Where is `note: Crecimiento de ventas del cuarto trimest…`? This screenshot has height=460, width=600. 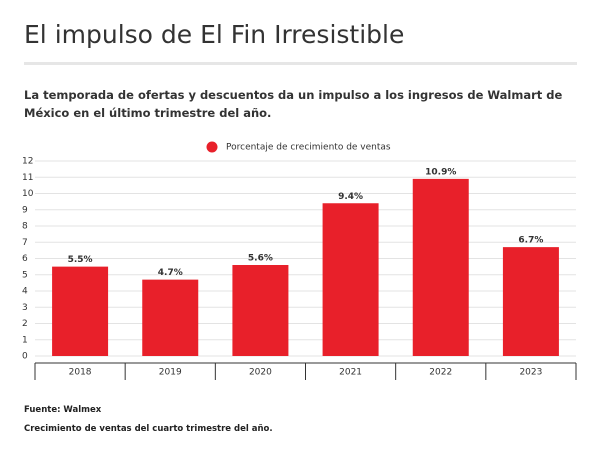 note: Crecimiento de ventas del cuarto trimest… is located at coordinates (148, 429).